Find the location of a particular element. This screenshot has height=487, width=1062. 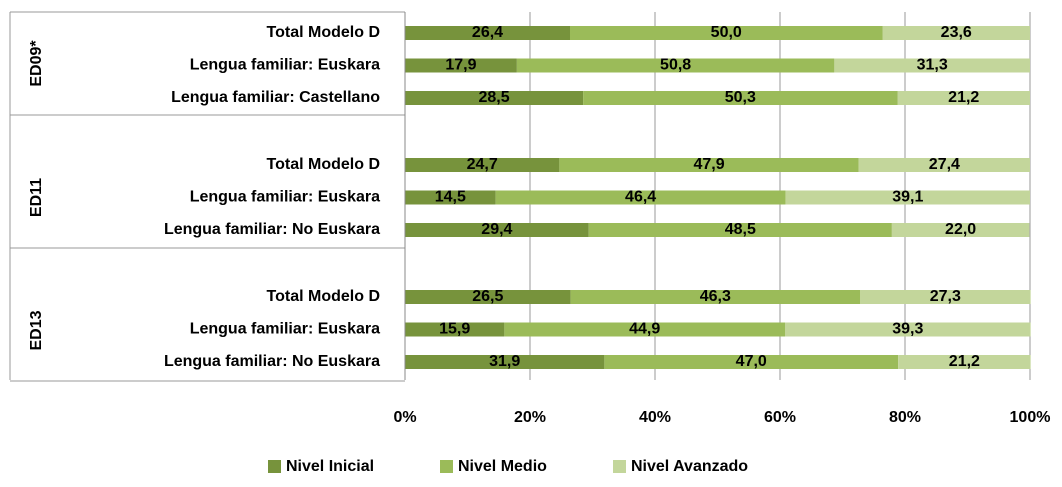

data-label: 47,9 is located at coordinates (708, 164).